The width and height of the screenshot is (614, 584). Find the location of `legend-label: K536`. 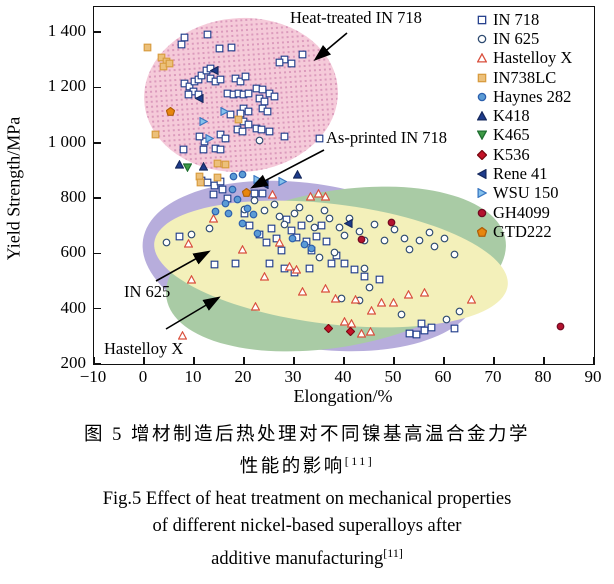

legend-label: K536 is located at coordinates (511, 154).